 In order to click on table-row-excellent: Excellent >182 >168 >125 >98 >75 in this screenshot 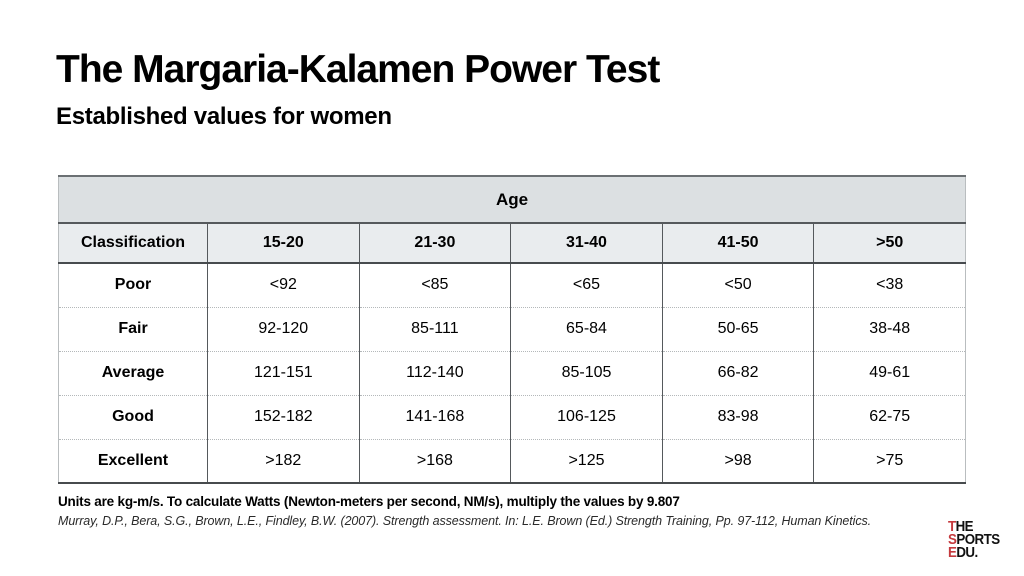, I will do `click(512, 460)`.